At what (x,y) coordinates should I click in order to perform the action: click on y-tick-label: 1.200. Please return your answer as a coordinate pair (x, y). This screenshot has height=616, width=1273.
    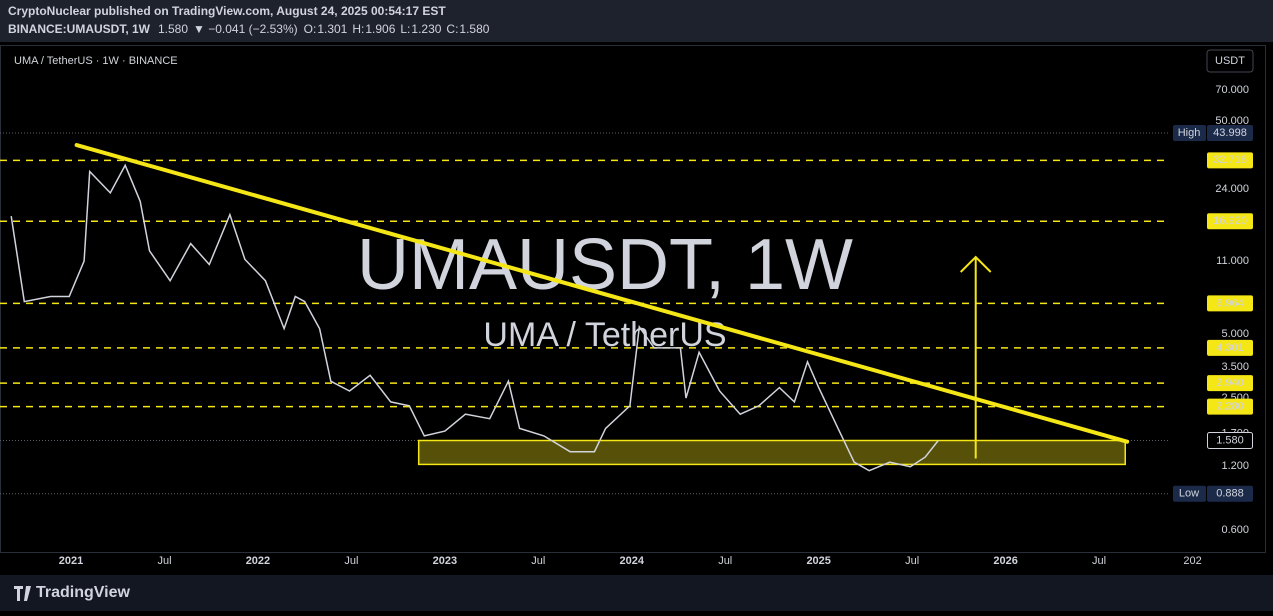
    Looking at the image, I should click on (1235, 466).